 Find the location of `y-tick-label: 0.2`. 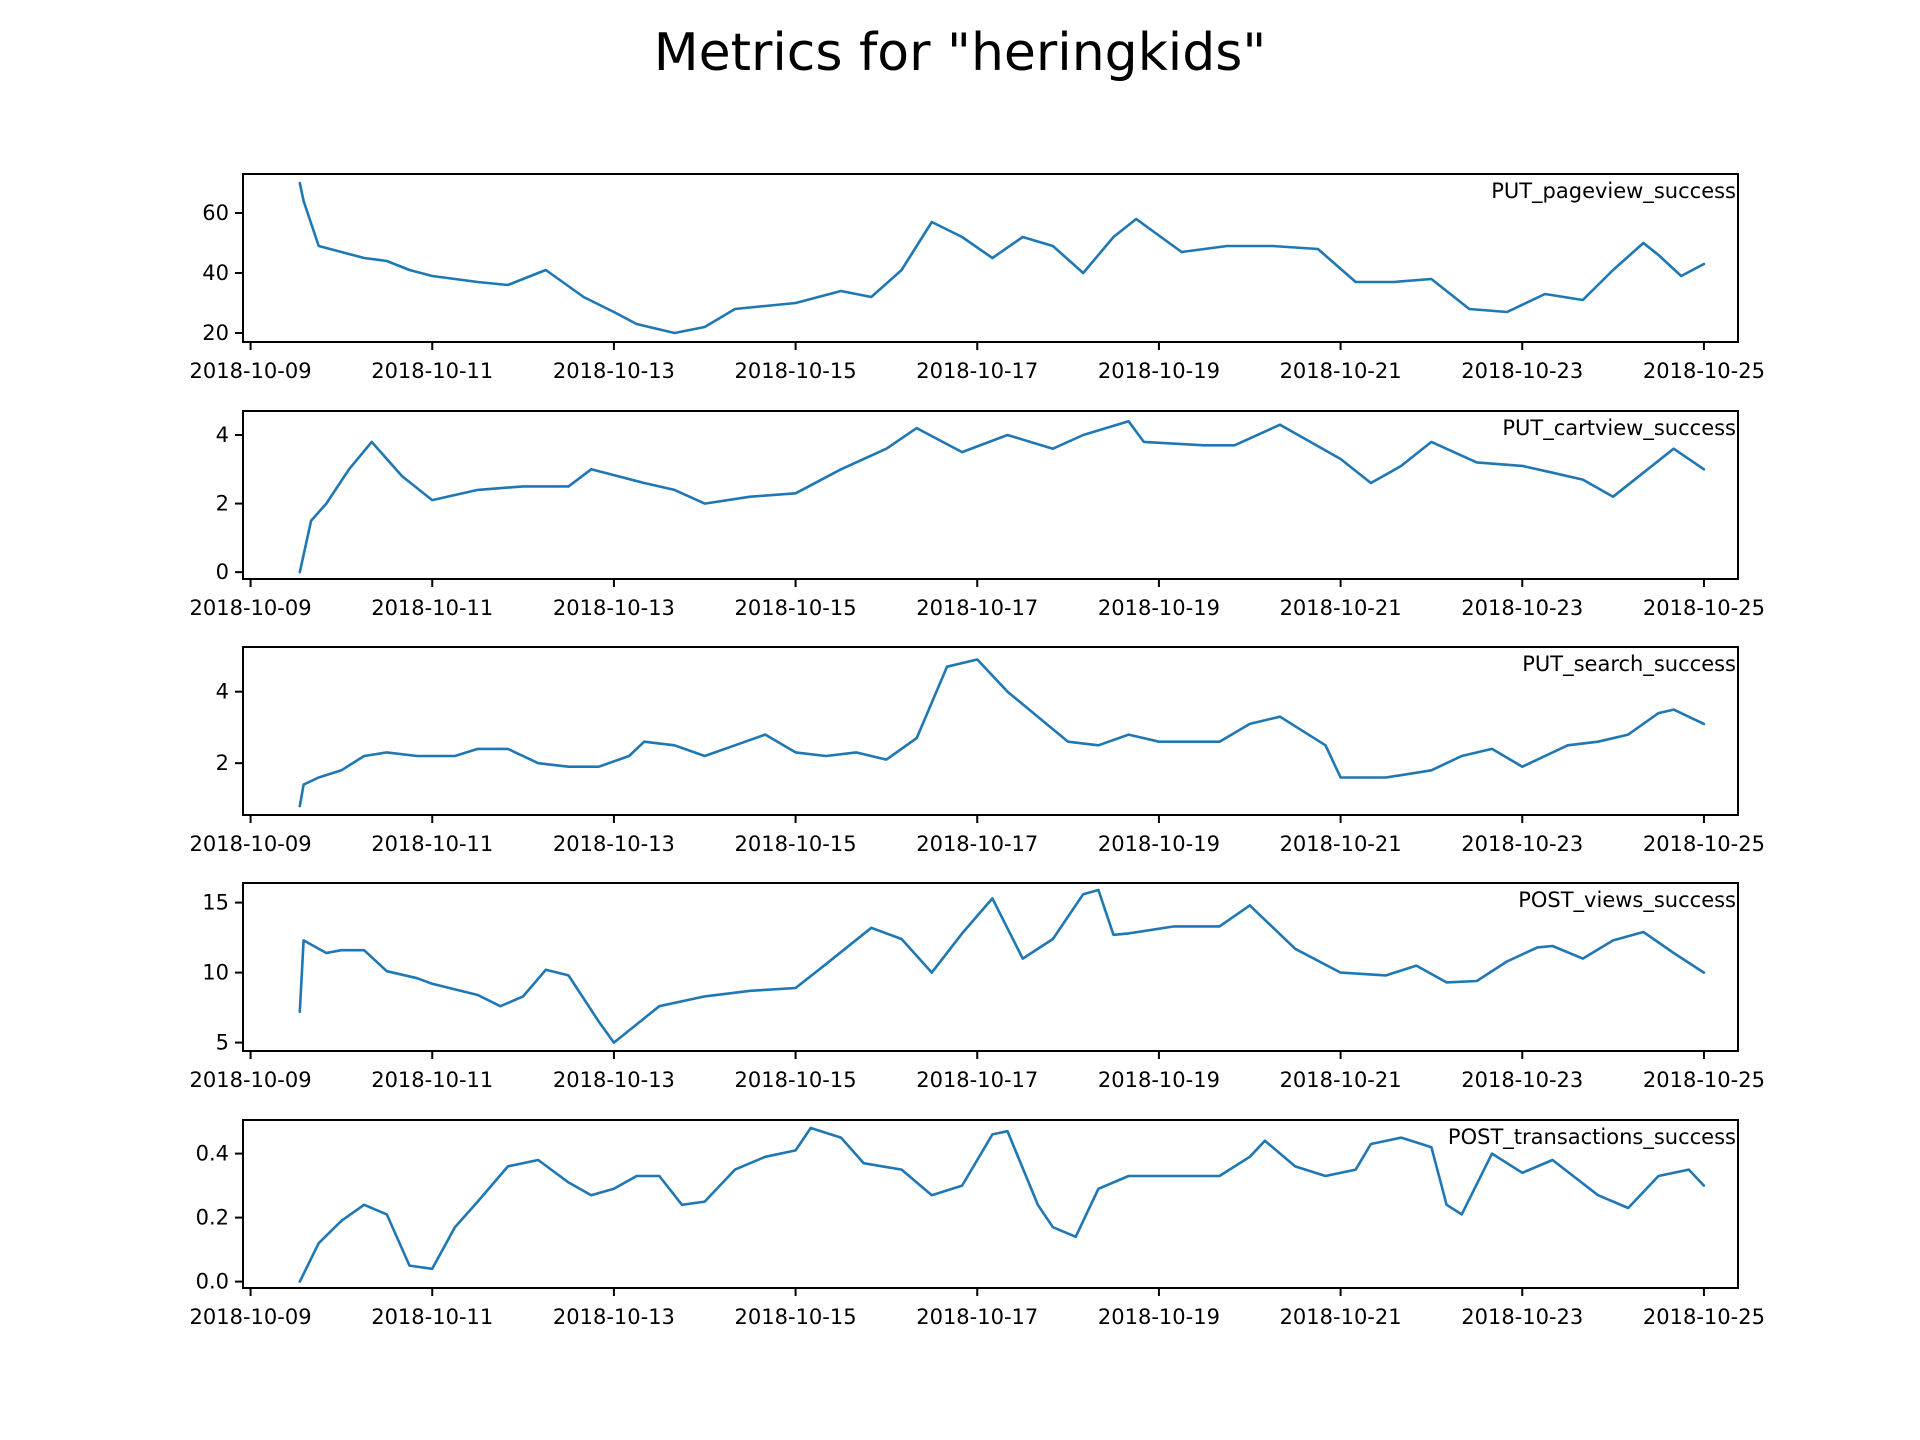

y-tick-label: 0.2 is located at coordinates (212, 1218).